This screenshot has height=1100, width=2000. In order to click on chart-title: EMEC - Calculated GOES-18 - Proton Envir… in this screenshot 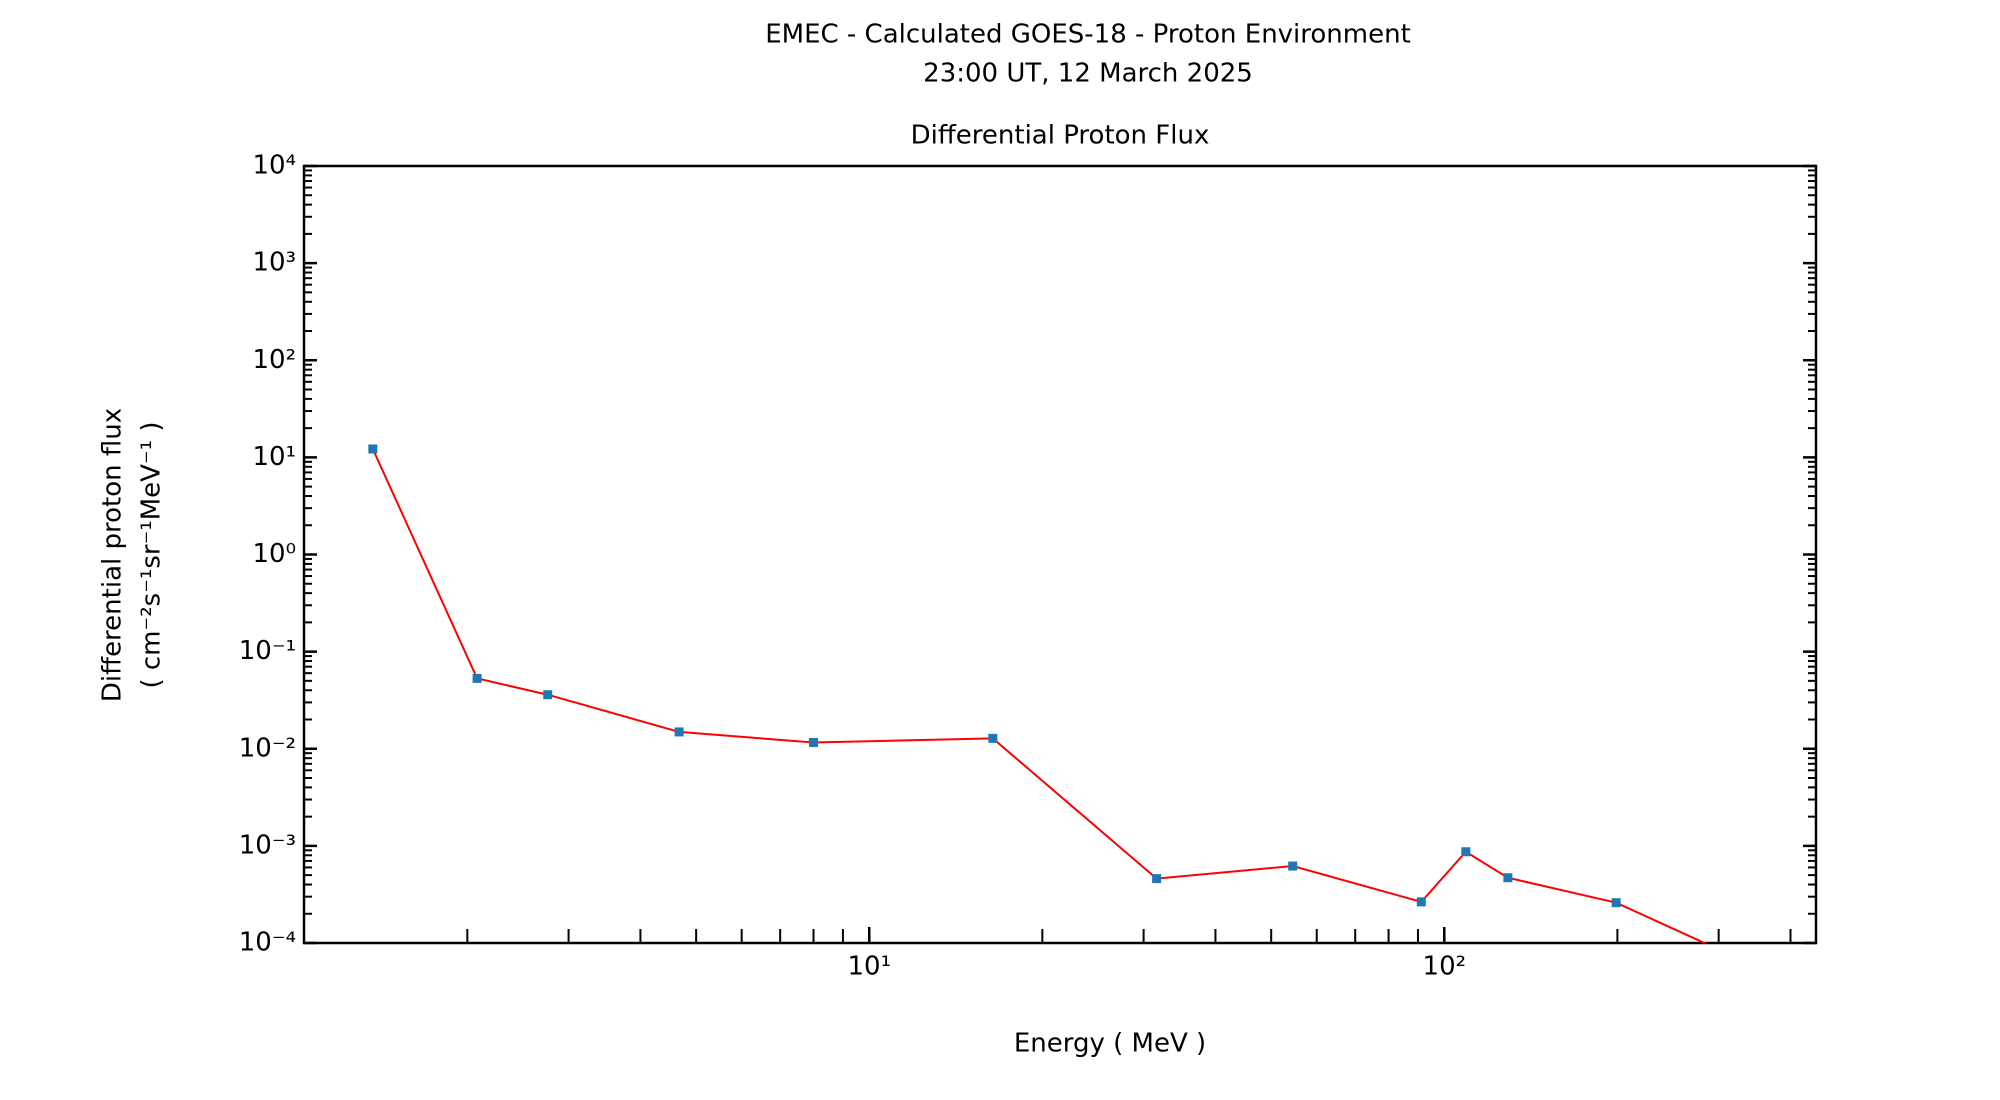, I will do `click(1088, 35)`.